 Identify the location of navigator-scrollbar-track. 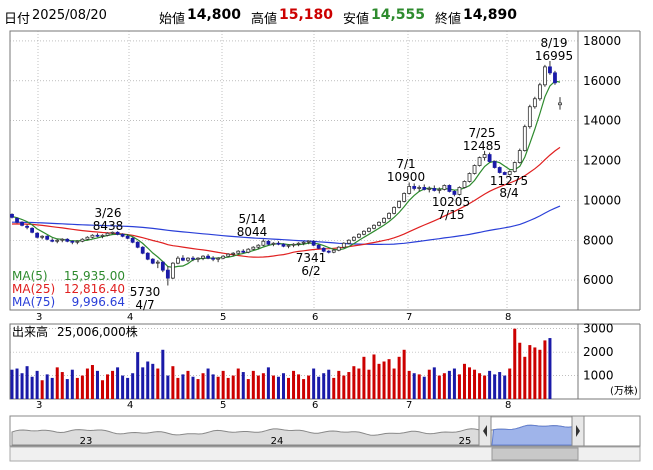
(325, 454).